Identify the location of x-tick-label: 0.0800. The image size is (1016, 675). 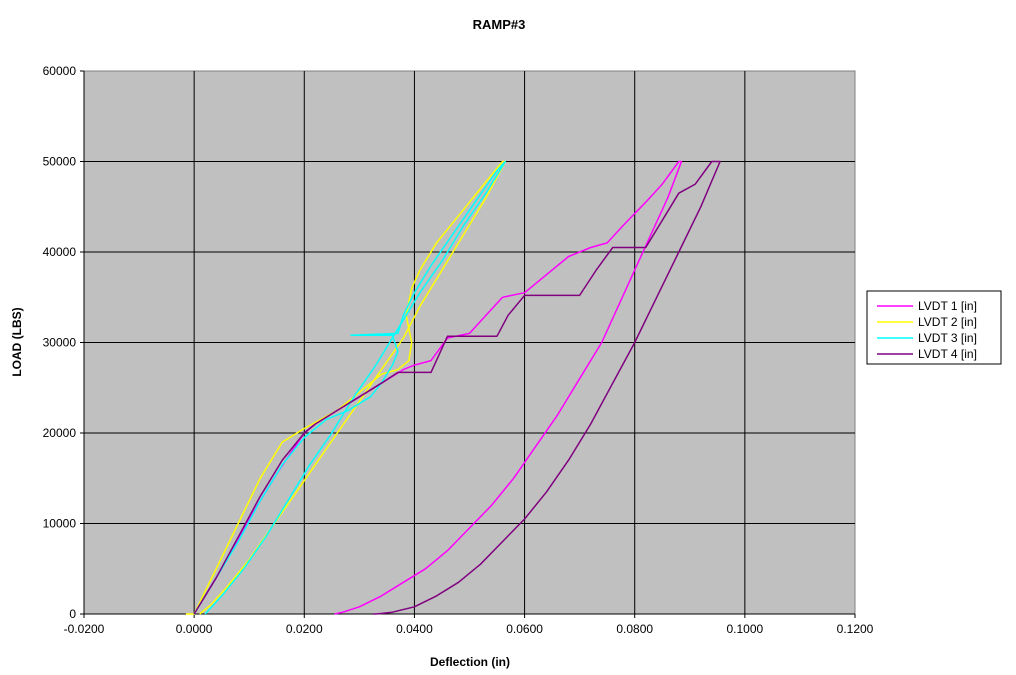
(634, 629).